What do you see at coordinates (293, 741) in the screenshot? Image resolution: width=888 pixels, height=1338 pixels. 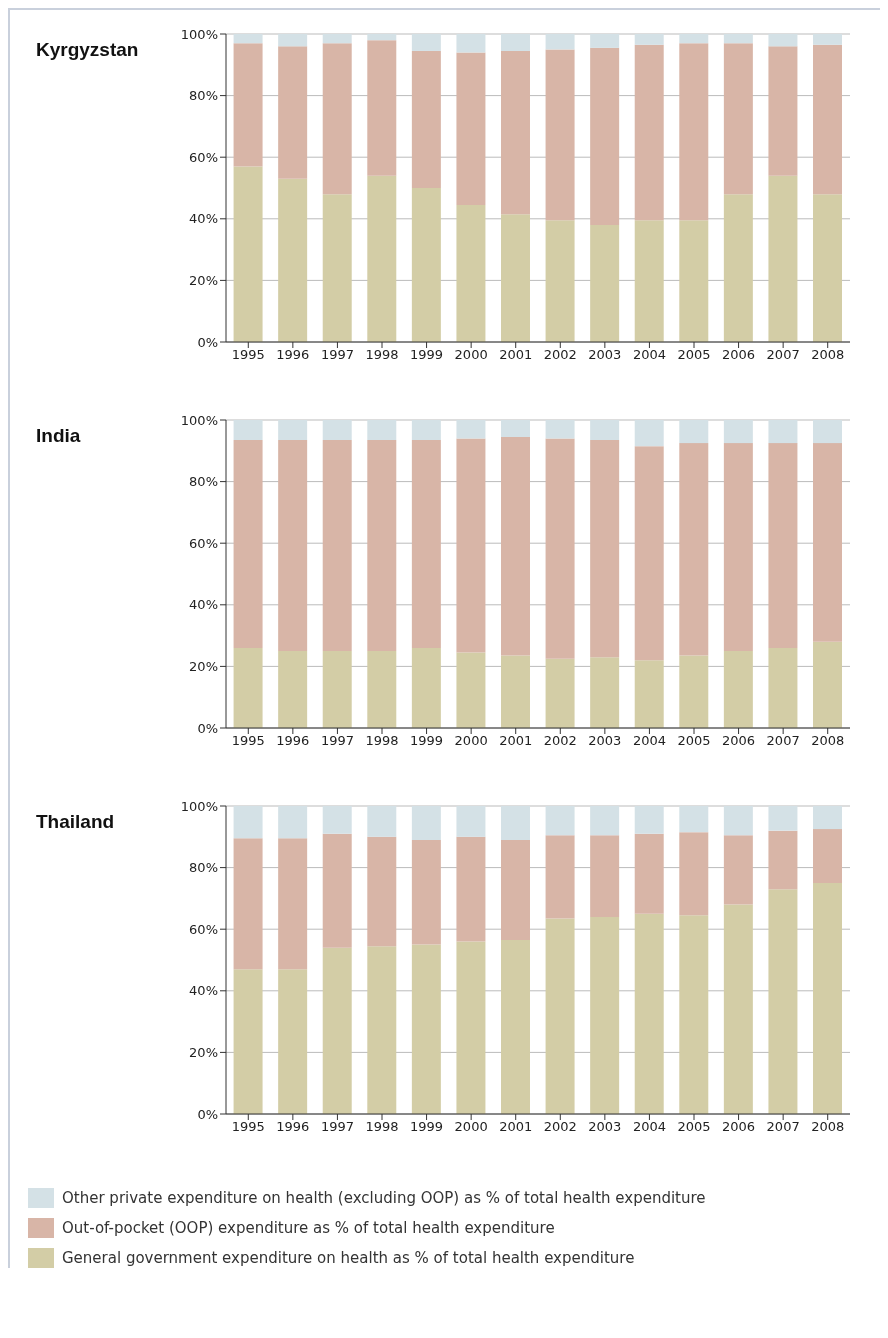 I see `x-tick-label: 1996` at bounding box center [293, 741].